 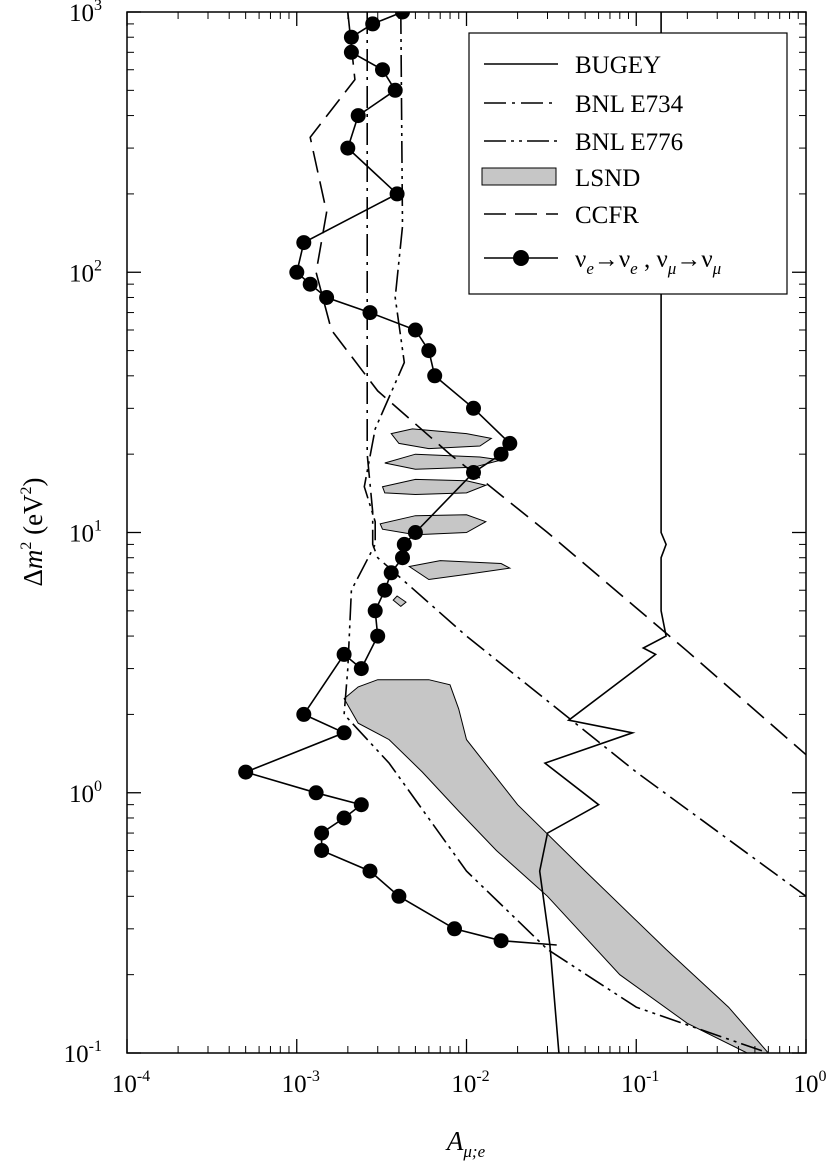 I want to click on legend-item-combined: νe→νe , νμ→νμ, so click(x=602, y=262).